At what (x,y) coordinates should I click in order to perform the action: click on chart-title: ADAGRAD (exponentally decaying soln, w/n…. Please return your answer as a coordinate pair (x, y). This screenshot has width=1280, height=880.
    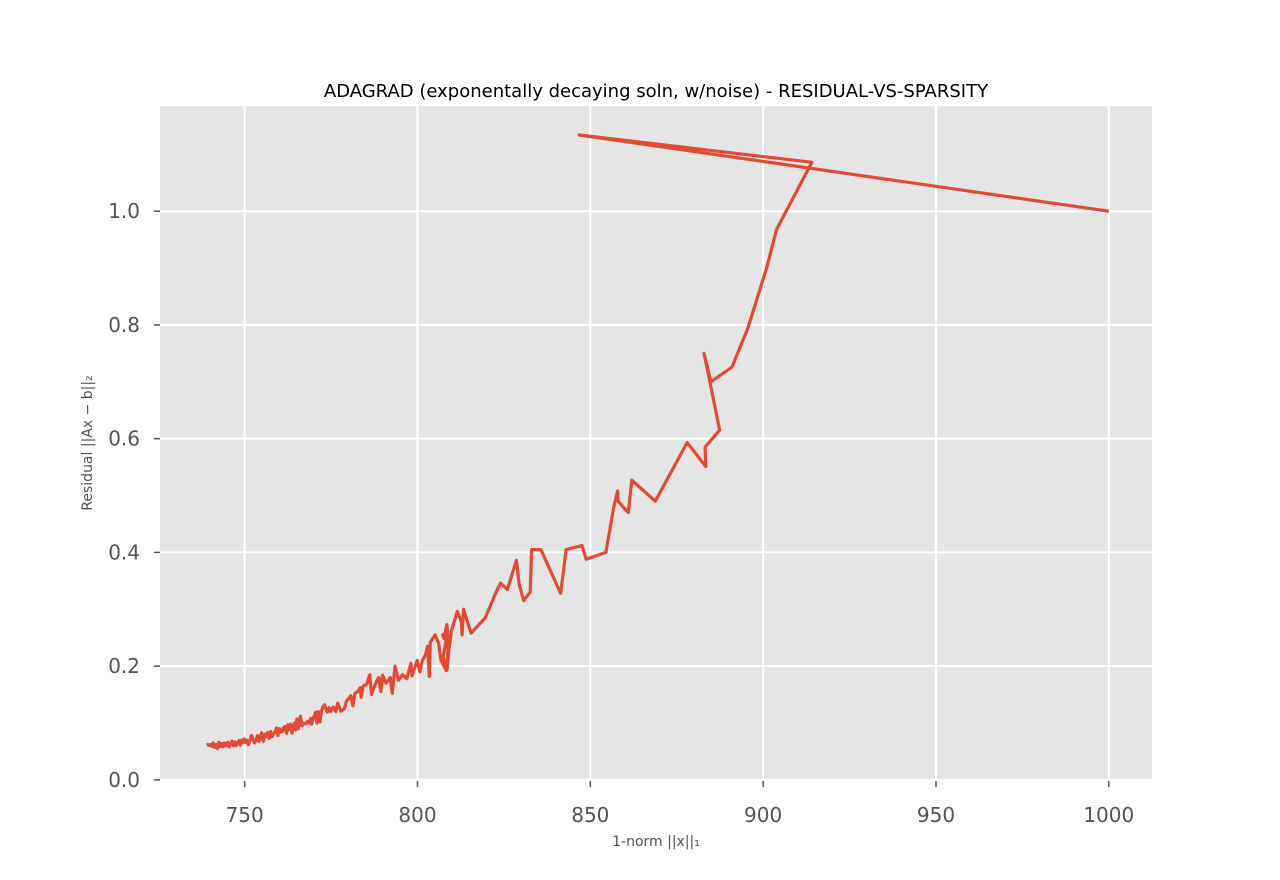
    Looking at the image, I should click on (656, 91).